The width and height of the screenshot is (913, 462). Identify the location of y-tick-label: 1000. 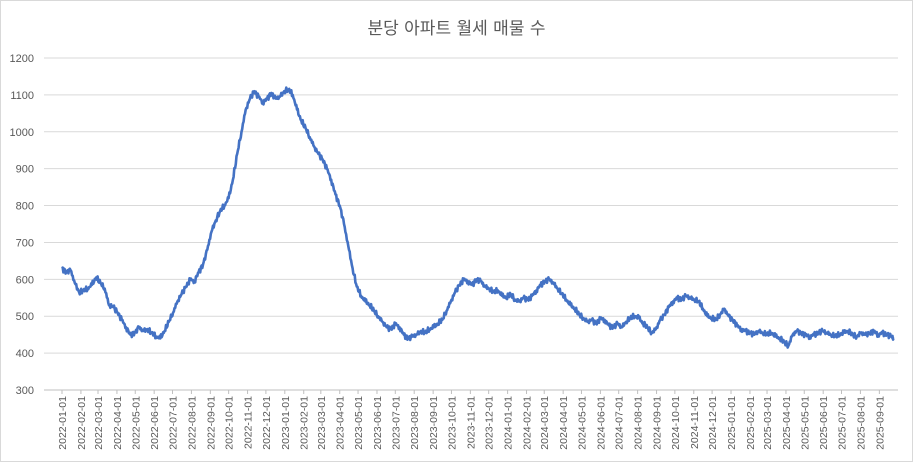
(22, 133).